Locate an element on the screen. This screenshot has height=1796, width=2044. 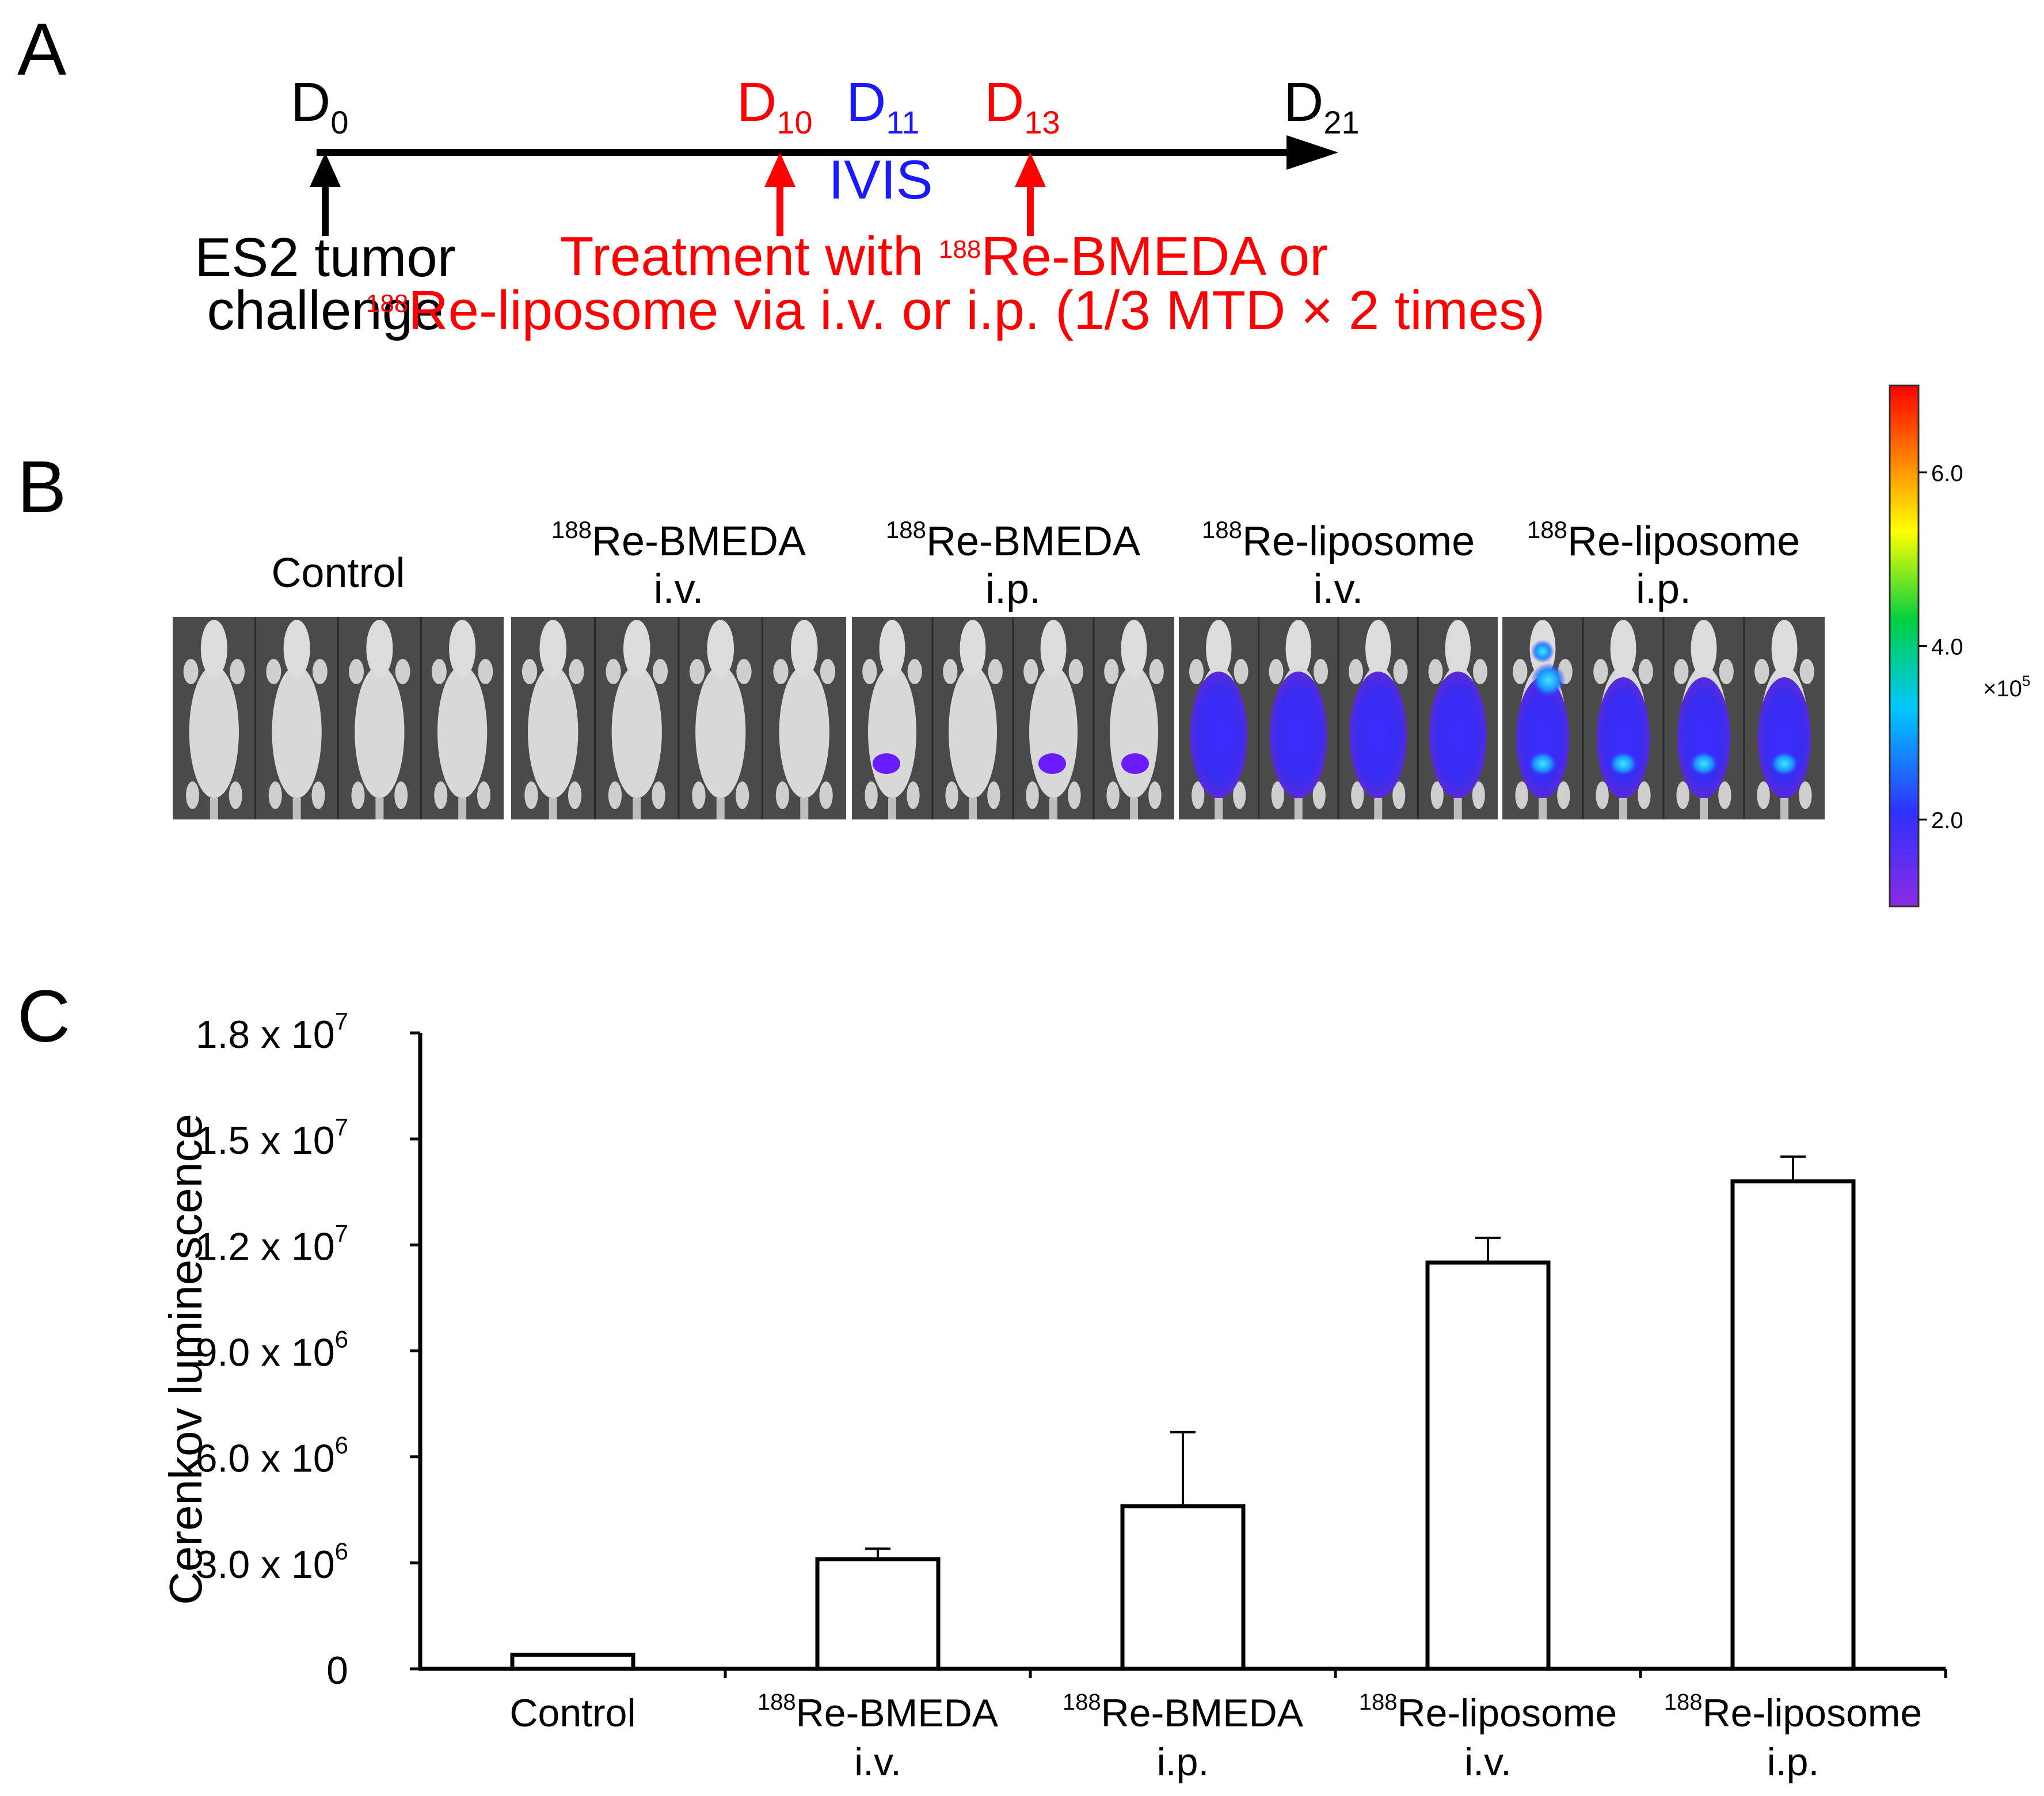
treatment-line1: Treatment with 188Re-BMEDA or is located at coordinates (944, 256).